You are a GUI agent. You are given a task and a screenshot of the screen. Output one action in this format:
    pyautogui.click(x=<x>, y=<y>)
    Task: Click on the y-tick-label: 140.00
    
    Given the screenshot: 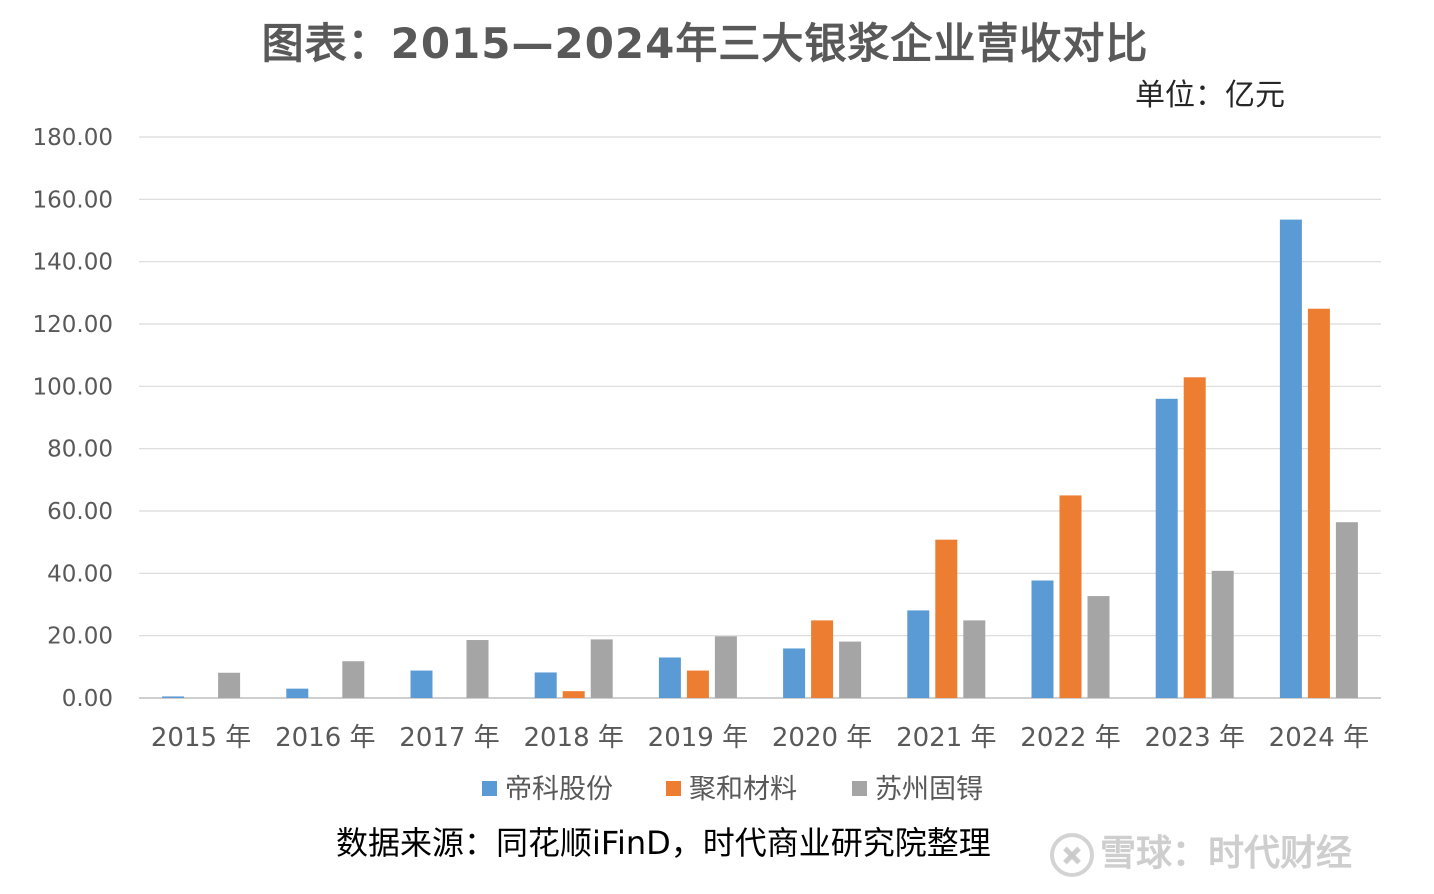 What is the action you would take?
    pyautogui.click(x=73, y=263)
    